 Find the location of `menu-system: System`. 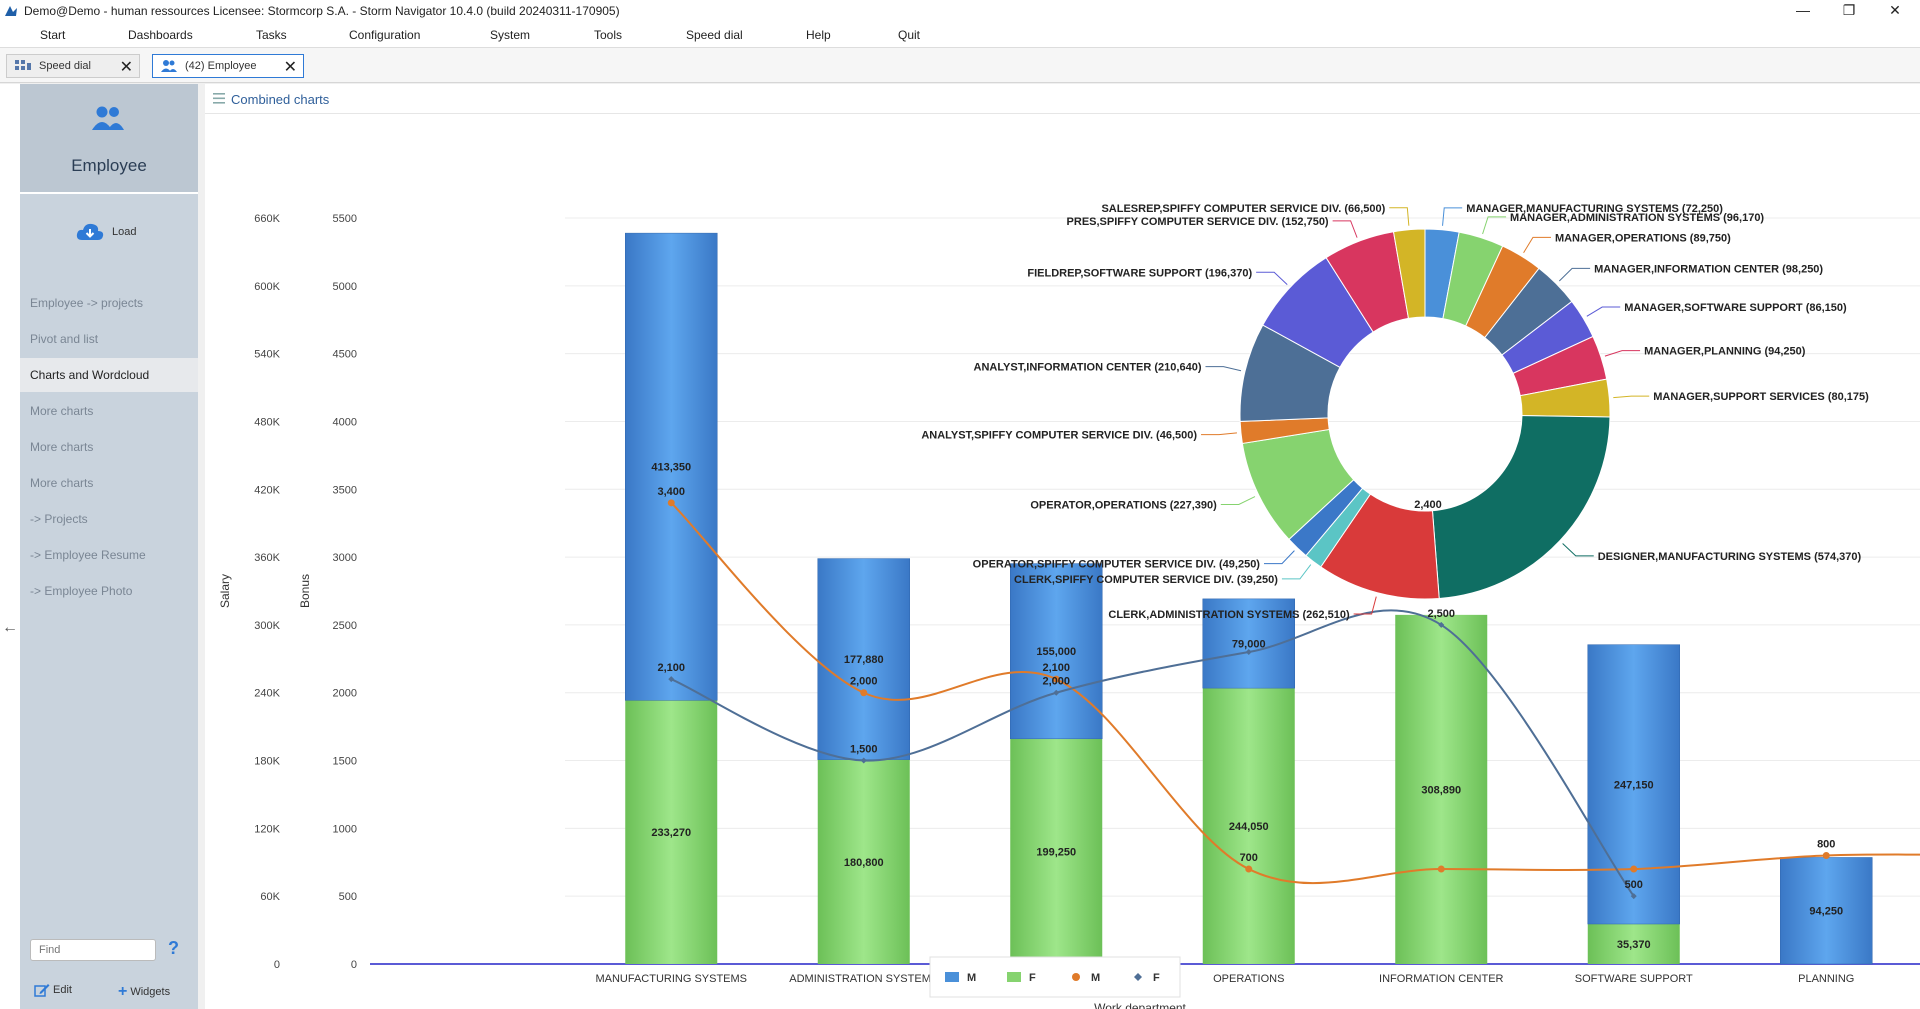

menu-system: System is located at coordinates (510, 35).